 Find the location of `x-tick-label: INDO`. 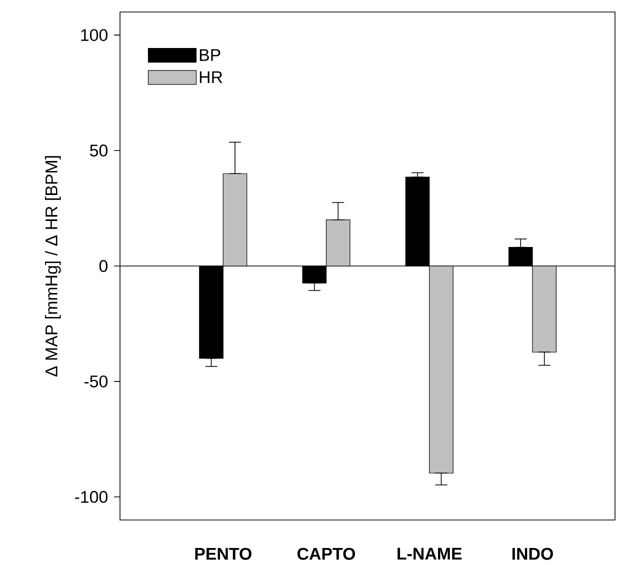

x-tick-label: INDO is located at coordinates (532, 554).